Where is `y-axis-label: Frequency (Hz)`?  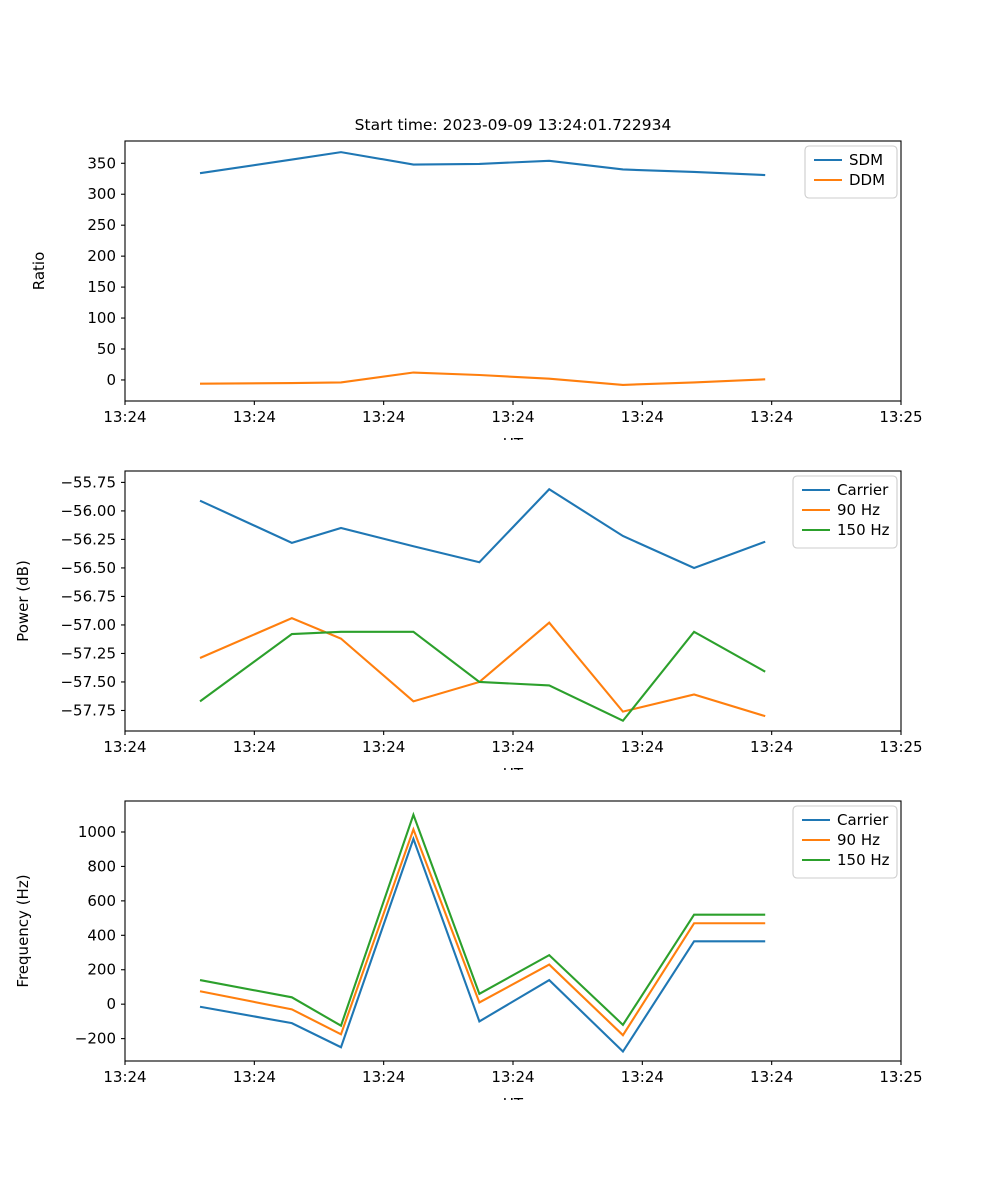
y-axis-label: Frequency (Hz) is located at coordinates (23, 930).